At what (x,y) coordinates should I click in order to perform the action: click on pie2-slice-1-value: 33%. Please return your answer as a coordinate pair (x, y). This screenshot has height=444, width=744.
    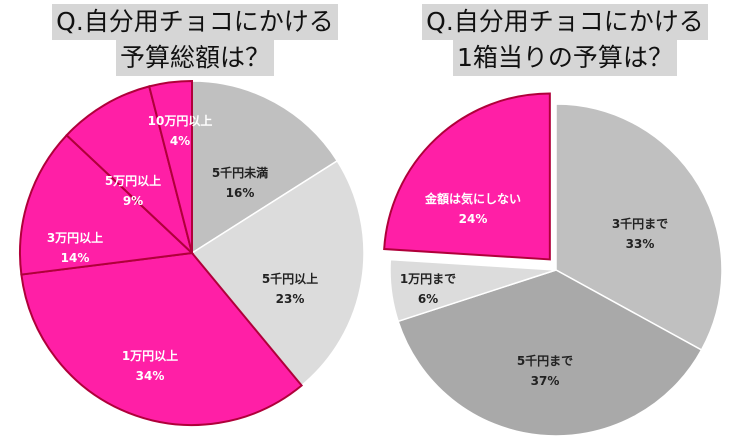
    Looking at the image, I should click on (640, 244).